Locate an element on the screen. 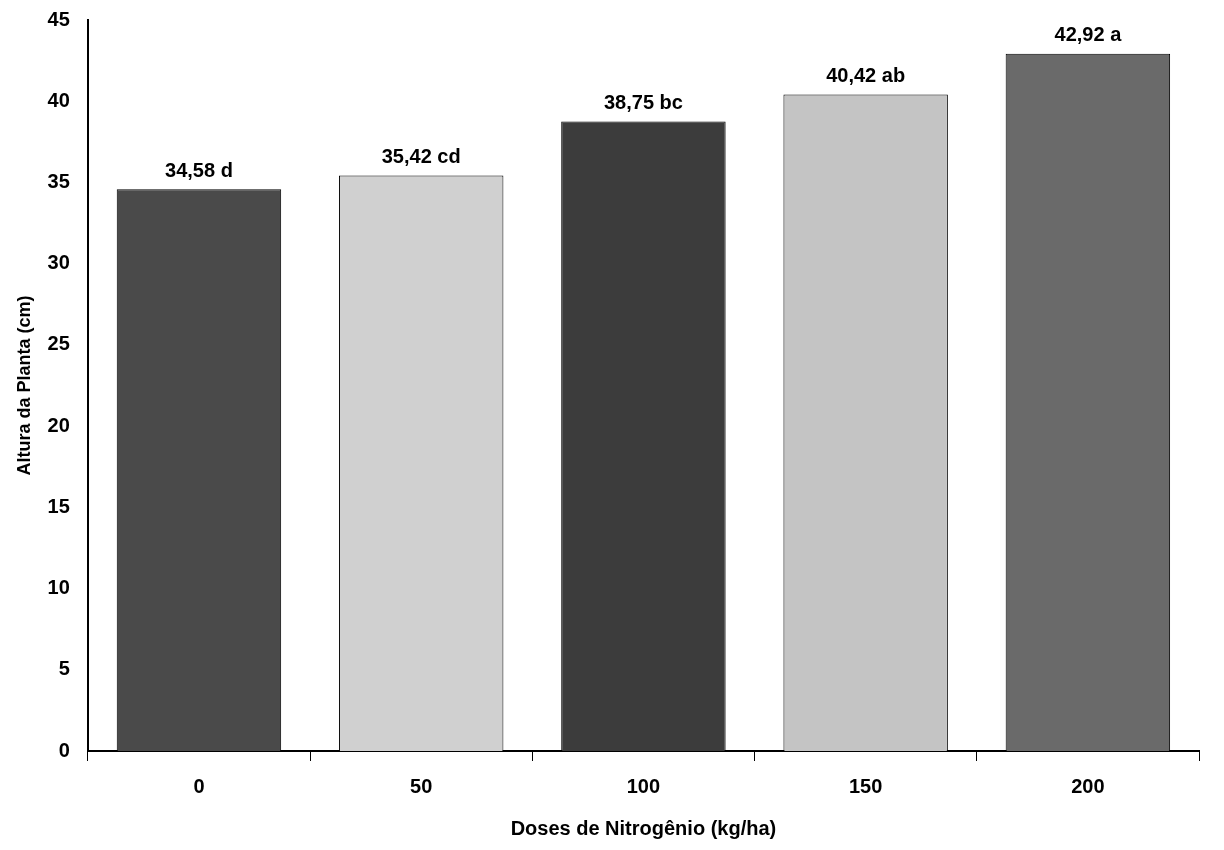 The height and width of the screenshot is (850, 1224). y-tick-label: 35 is located at coordinates (58, 180).